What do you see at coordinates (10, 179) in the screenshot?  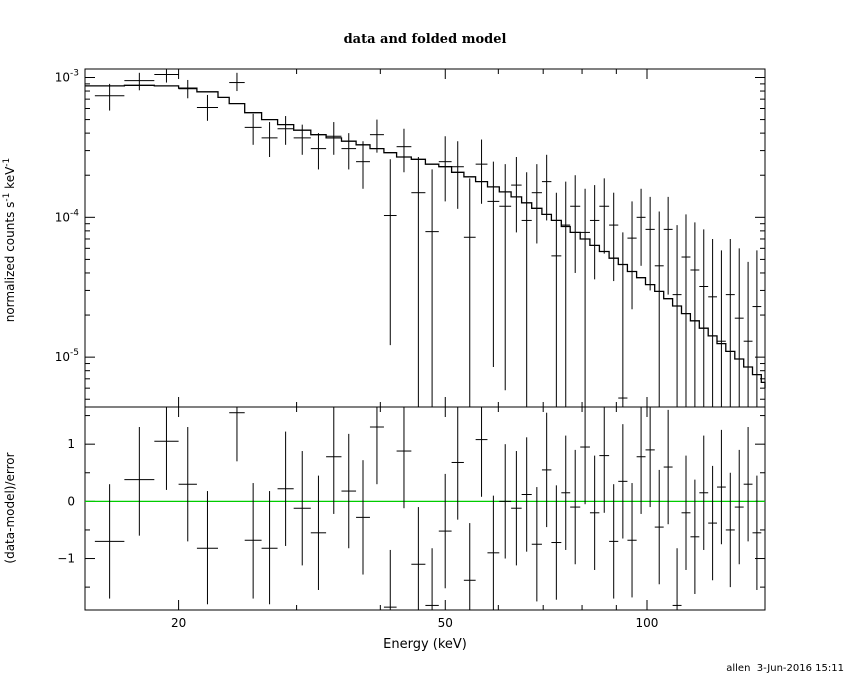 I see `top-y-label-mid: keV` at bounding box center [10, 179].